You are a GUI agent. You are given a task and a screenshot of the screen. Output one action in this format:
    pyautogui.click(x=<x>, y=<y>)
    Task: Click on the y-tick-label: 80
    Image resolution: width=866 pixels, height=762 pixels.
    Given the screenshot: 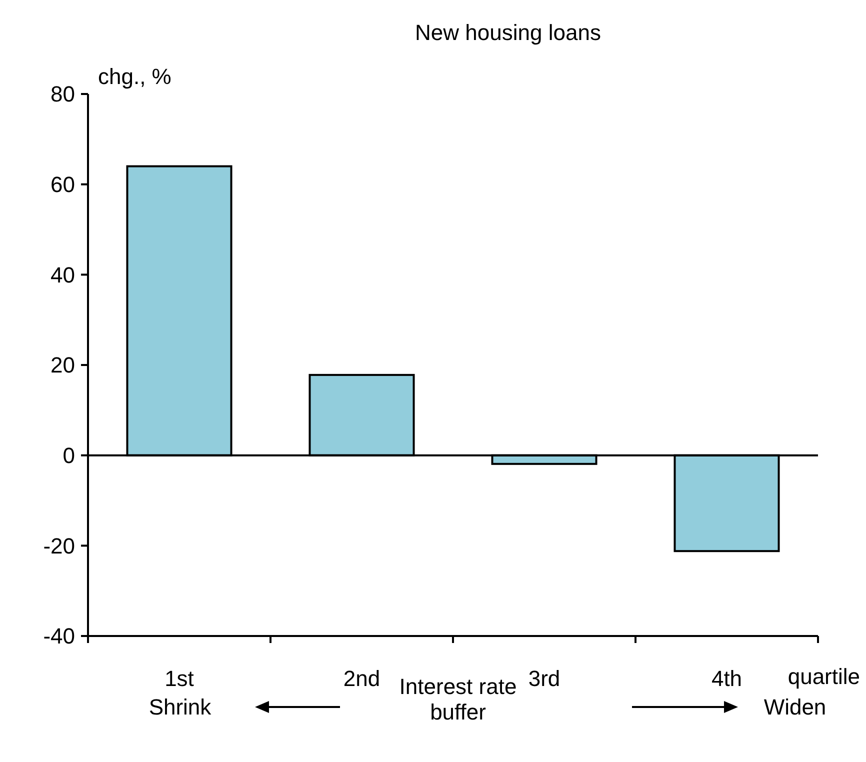 What is the action you would take?
    pyautogui.click(x=62, y=94)
    